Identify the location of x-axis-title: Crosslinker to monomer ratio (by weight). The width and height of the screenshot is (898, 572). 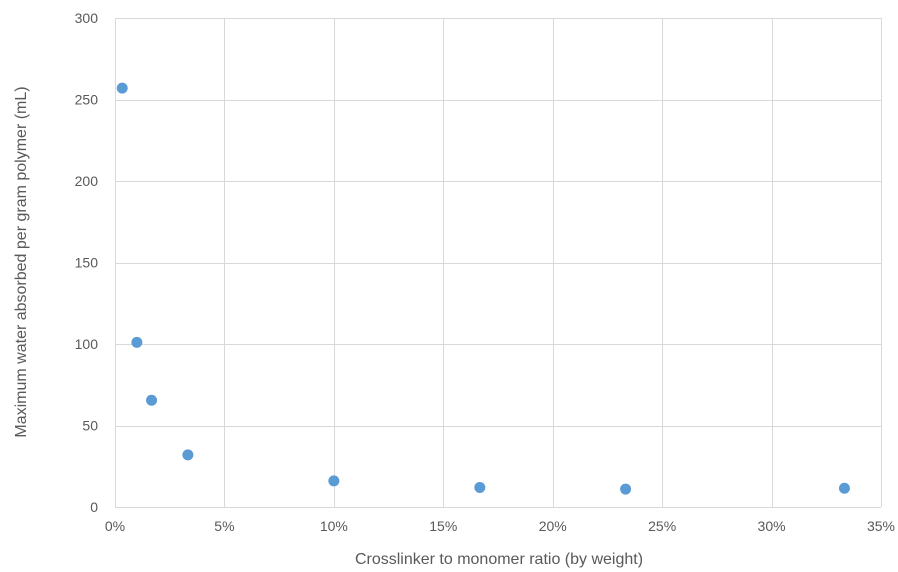
(499, 559).